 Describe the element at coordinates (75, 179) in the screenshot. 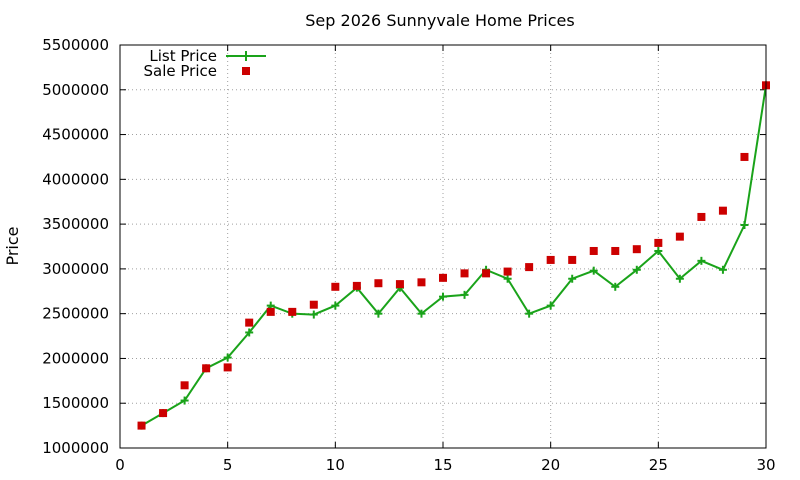

I see `y-tick-label: 4000000` at that location.